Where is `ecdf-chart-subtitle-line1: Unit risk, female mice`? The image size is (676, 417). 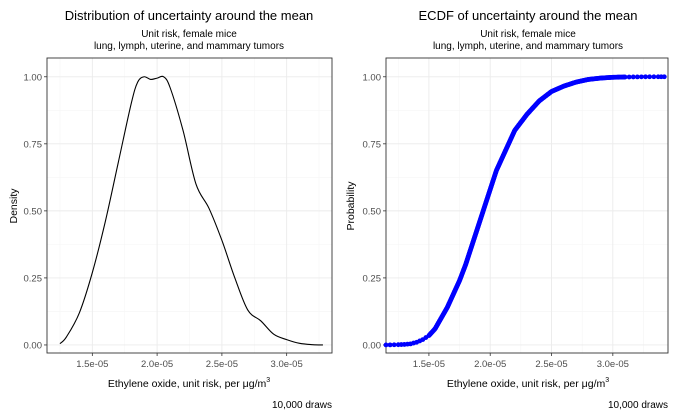
ecdf-chart-subtitle-line1: Unit risk, female mice is located at coordinates (528, 34).